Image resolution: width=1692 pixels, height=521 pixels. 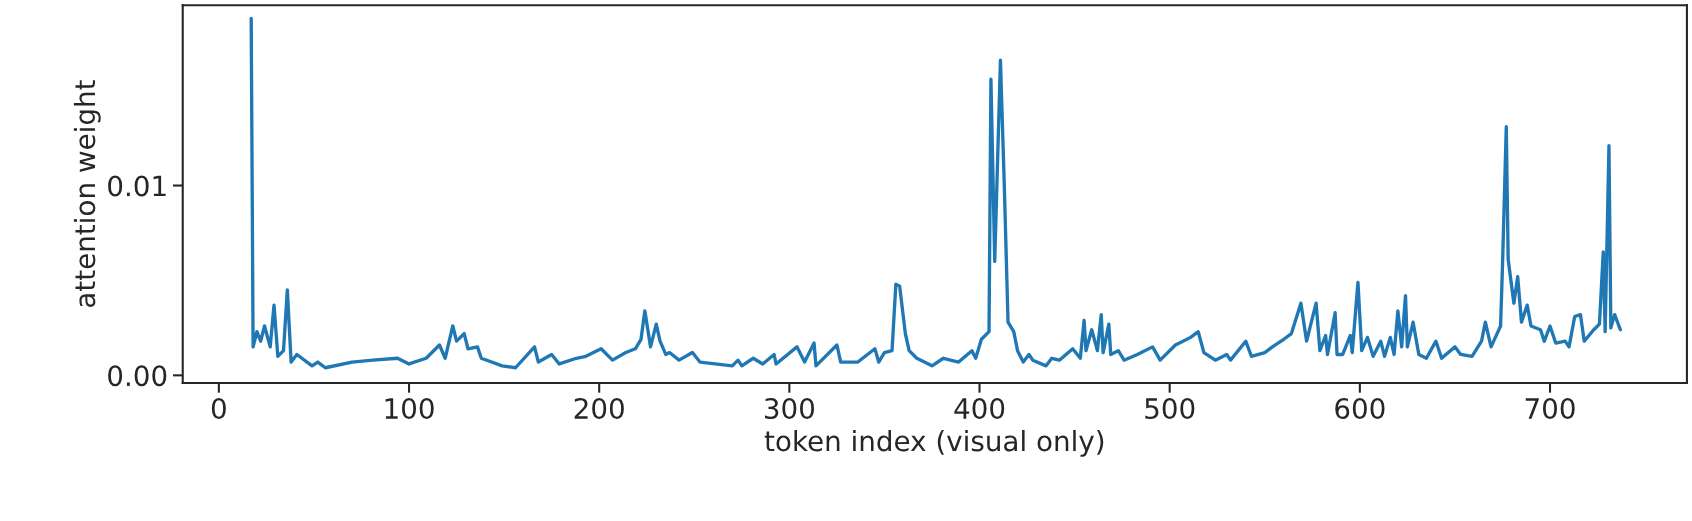 What do you see at coordinates (87, 193) in the screenshot?
I see `y-axis-title: attention weight` at bounding box center [87, 193].